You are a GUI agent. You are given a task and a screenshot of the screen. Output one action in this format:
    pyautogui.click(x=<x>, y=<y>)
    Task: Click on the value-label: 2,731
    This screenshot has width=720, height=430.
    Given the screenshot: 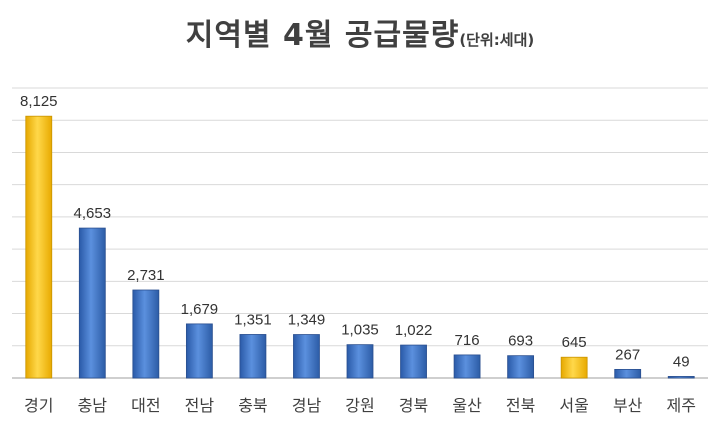 What is the action you would take?
    pyautogui.click(x=146, y=275)
    